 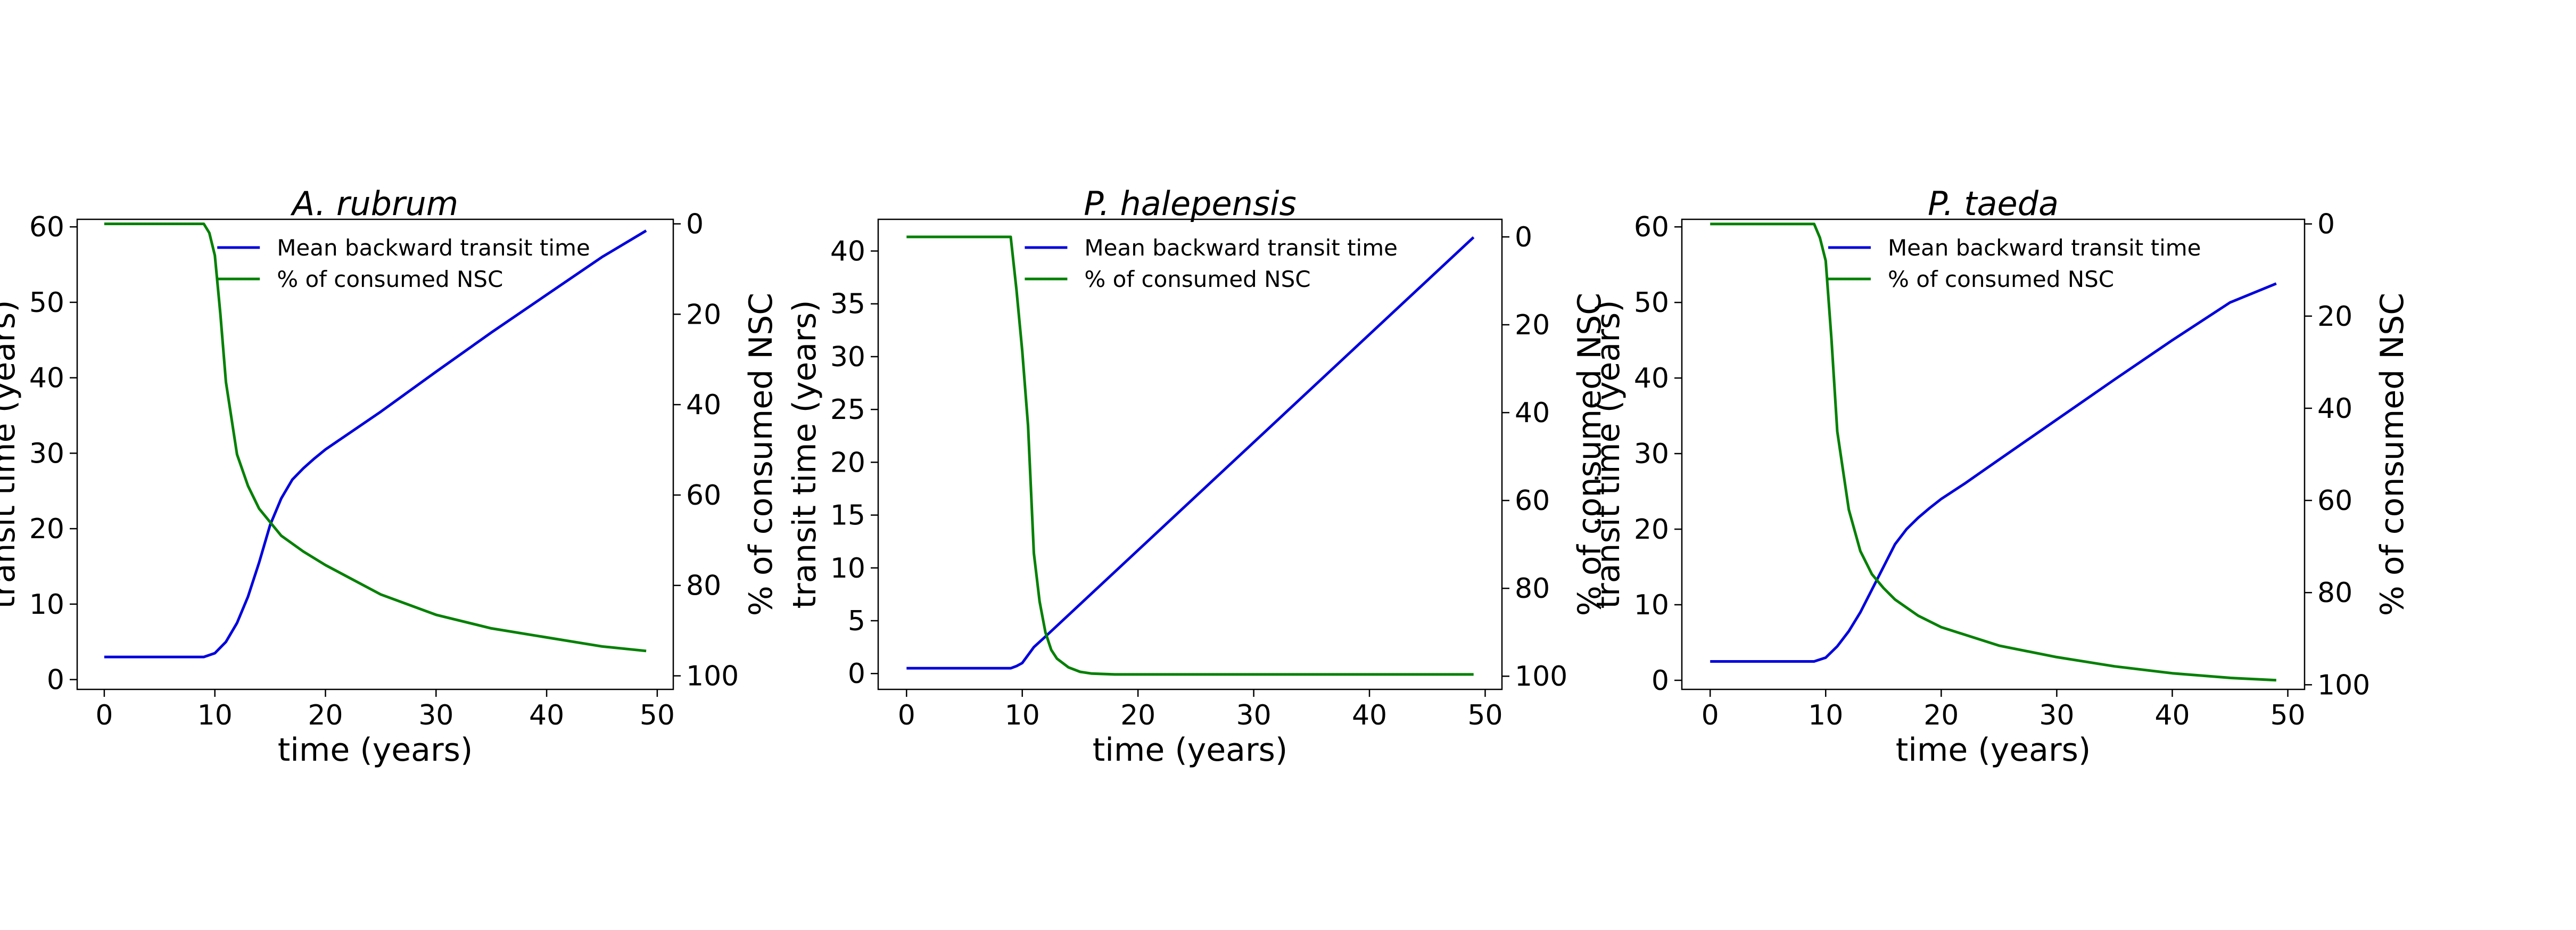 I want to click on y-tick-label: 15, so click(x=847, y=516).